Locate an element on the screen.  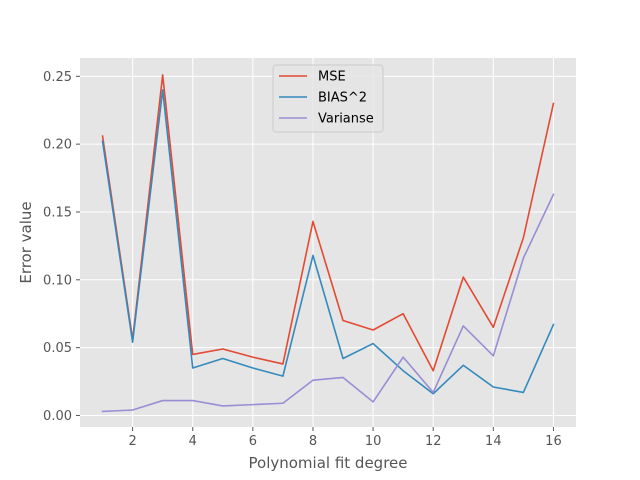
x-tick-label: 16 is located at coordinates (553, 441).